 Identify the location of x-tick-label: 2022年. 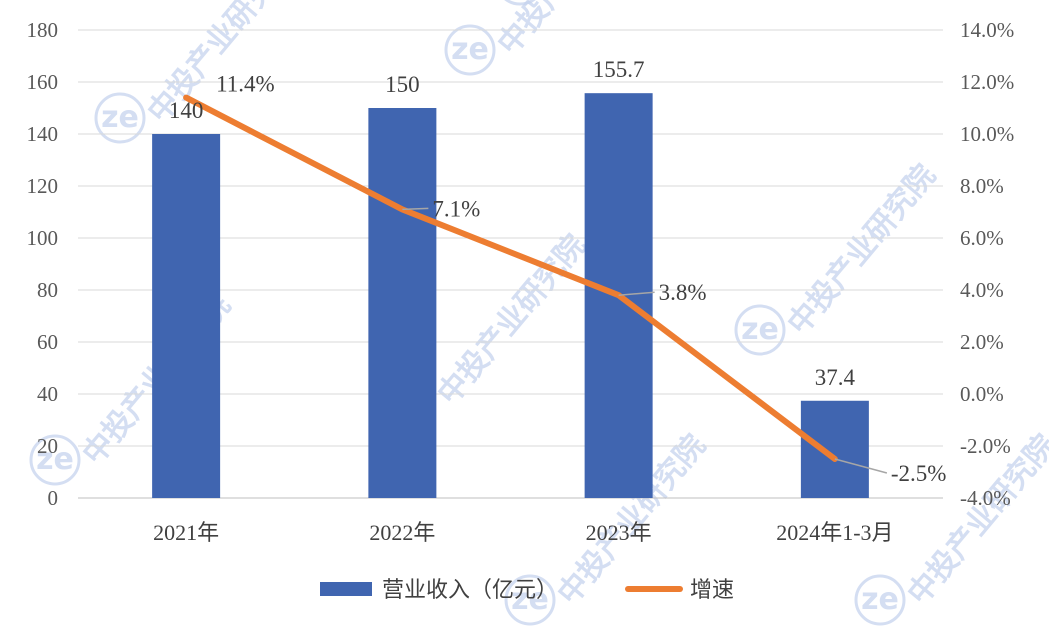
(402, 532).